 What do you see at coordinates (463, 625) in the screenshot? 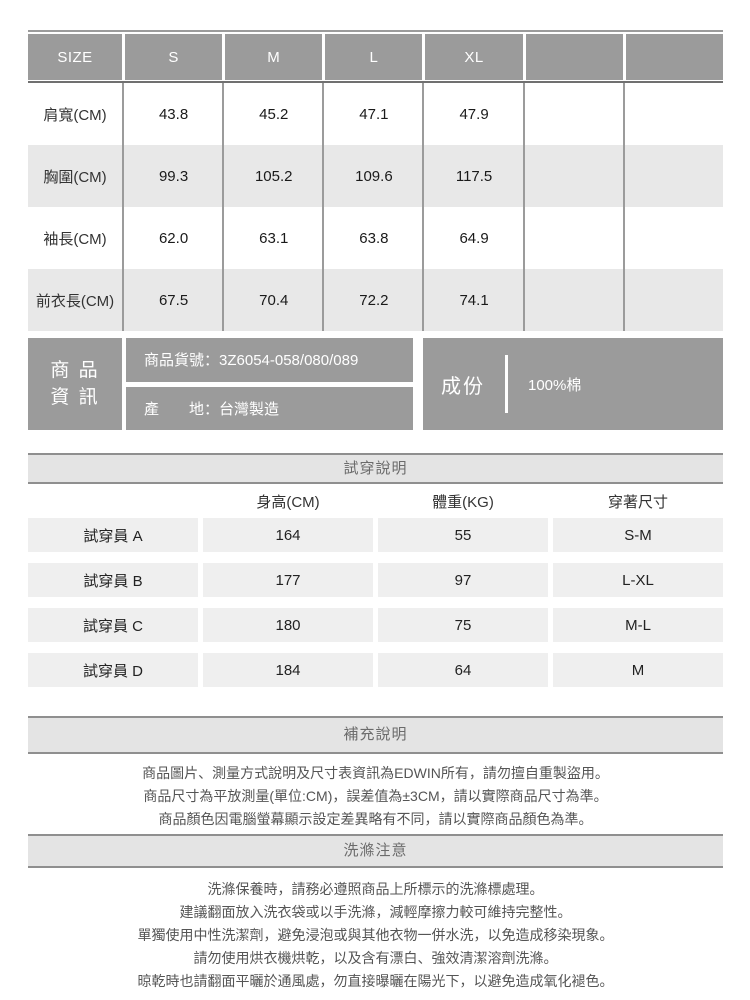
I see `fitter-weight: 75` at bounding box center [463, 625].